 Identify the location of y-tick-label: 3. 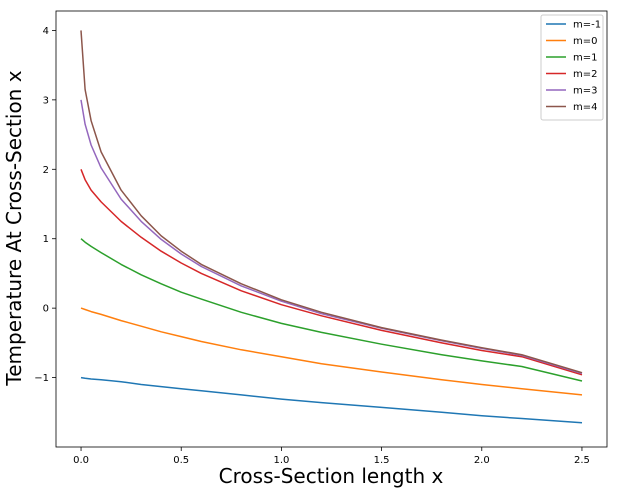
(46, 100).